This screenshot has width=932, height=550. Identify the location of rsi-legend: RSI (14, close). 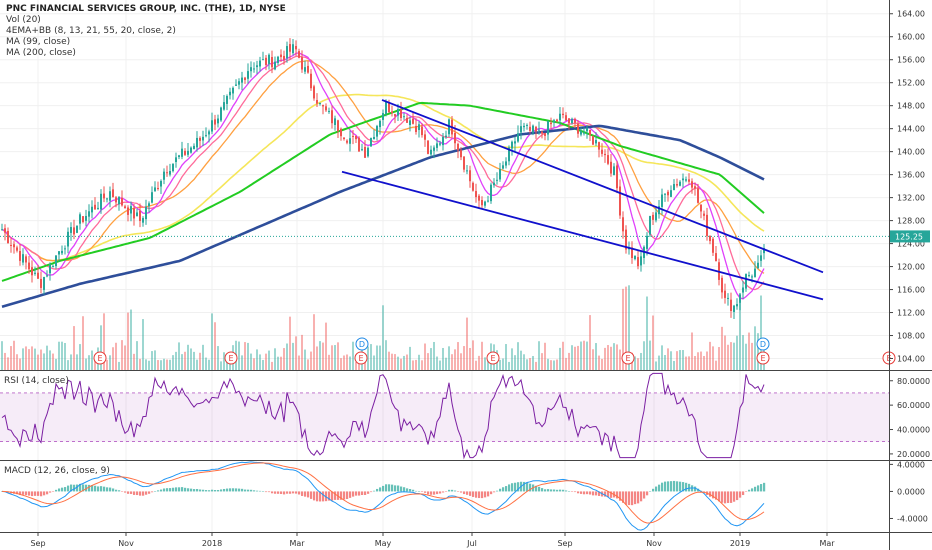
(36, 381).